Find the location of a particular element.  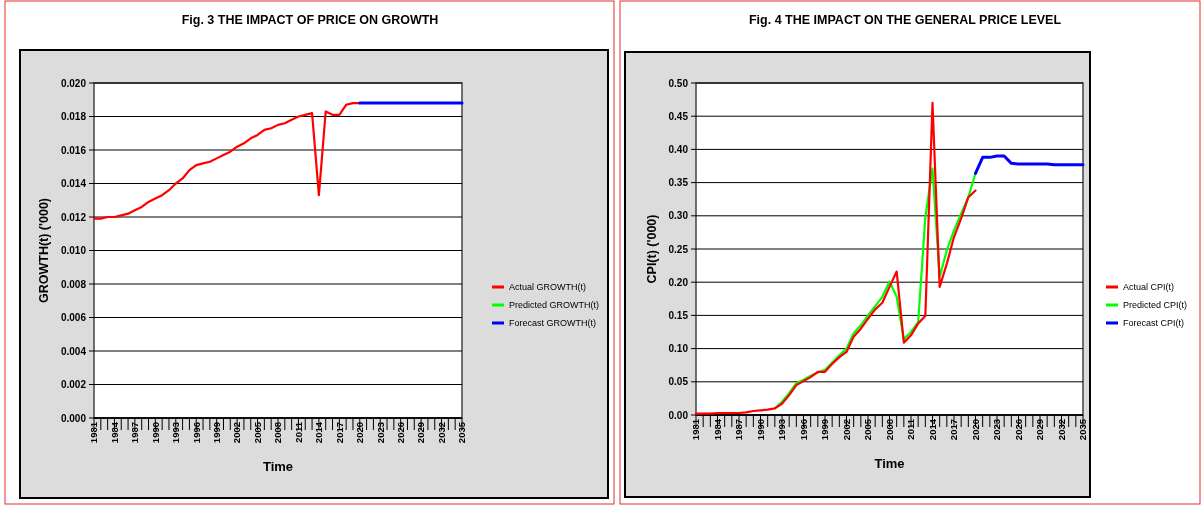

x-tick-label: 2014 is located at coordinates (319, 432).